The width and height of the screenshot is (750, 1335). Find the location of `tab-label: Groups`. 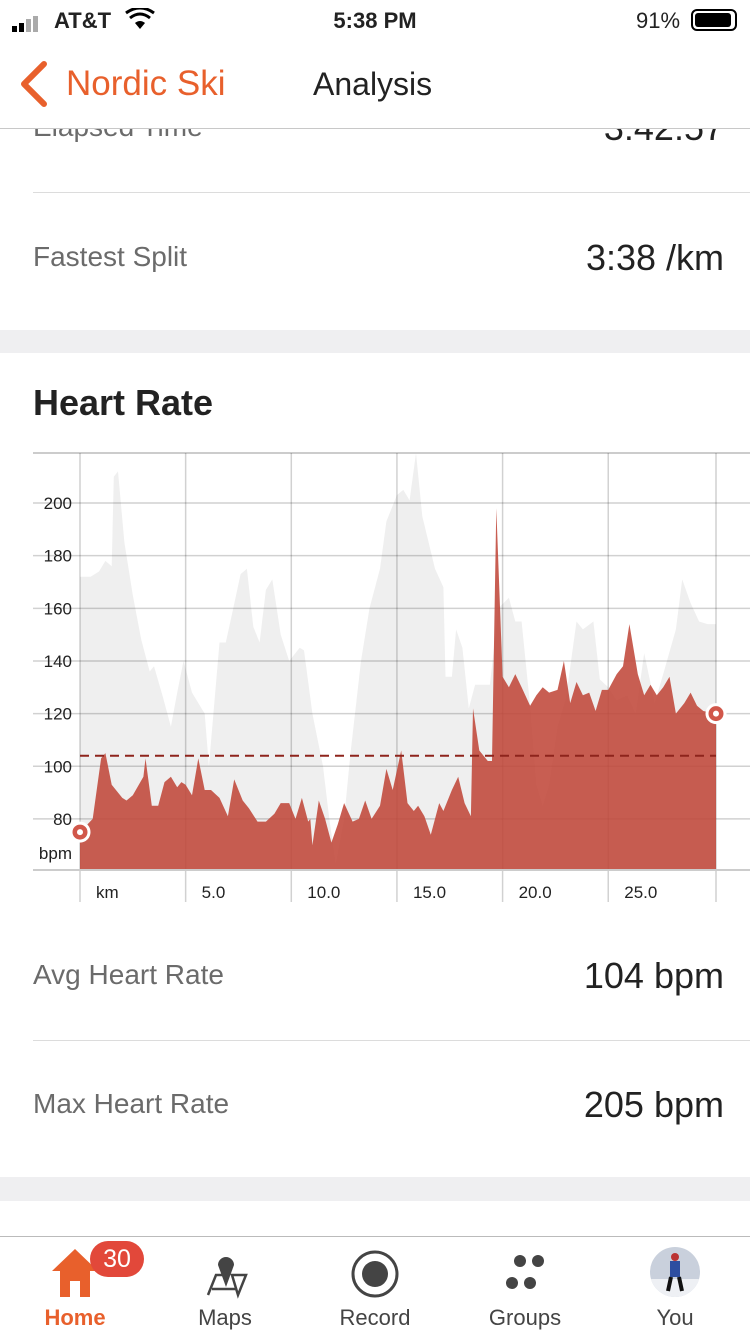

tab-label: Groups is located at coordinates (525, 1317).